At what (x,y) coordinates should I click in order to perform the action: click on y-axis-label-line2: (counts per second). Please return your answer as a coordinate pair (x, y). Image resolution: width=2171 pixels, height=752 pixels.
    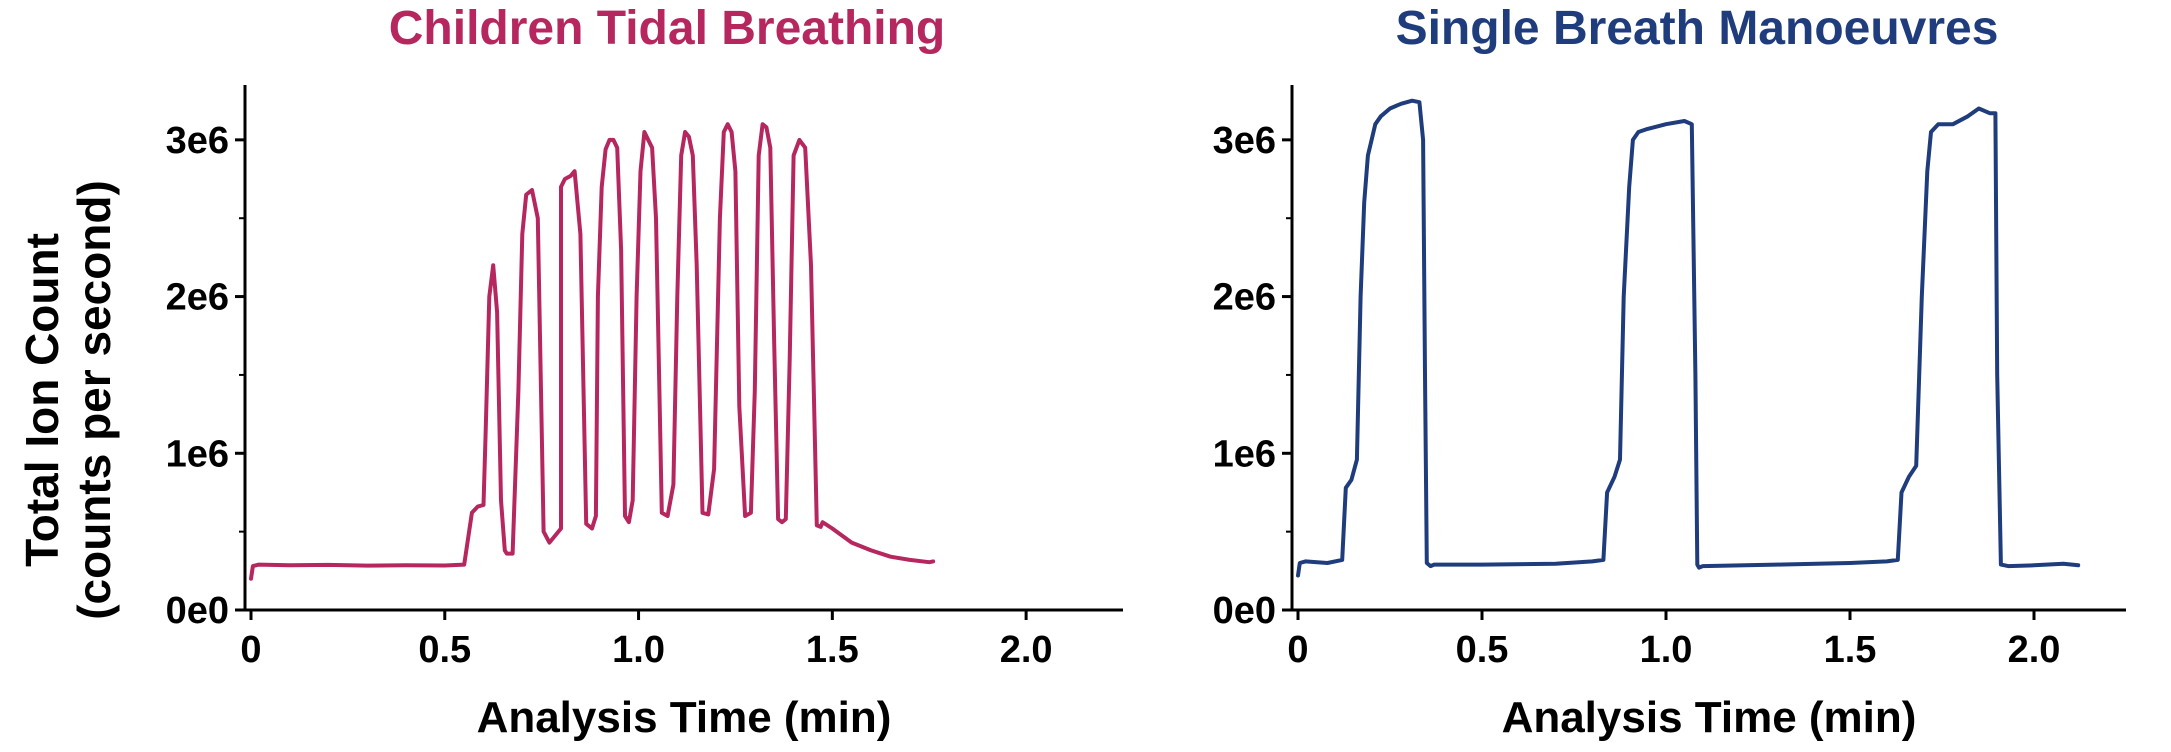
    Looking at the image, I should click on (94, 400).